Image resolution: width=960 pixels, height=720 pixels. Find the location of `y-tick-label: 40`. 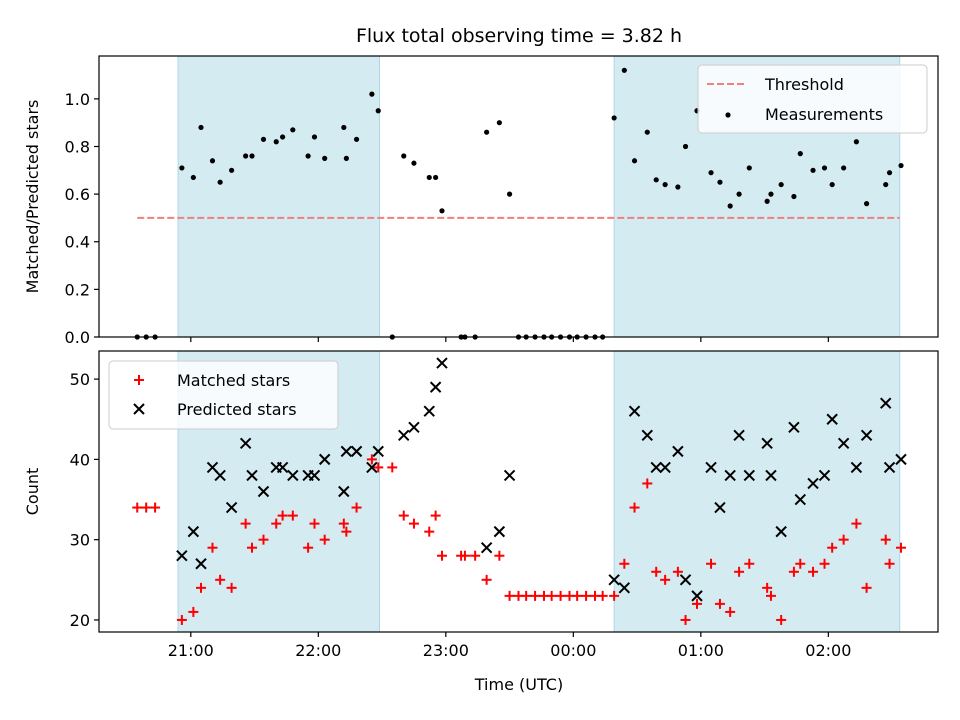

y-tick-label: 40 is located at coordinates (80, 459).